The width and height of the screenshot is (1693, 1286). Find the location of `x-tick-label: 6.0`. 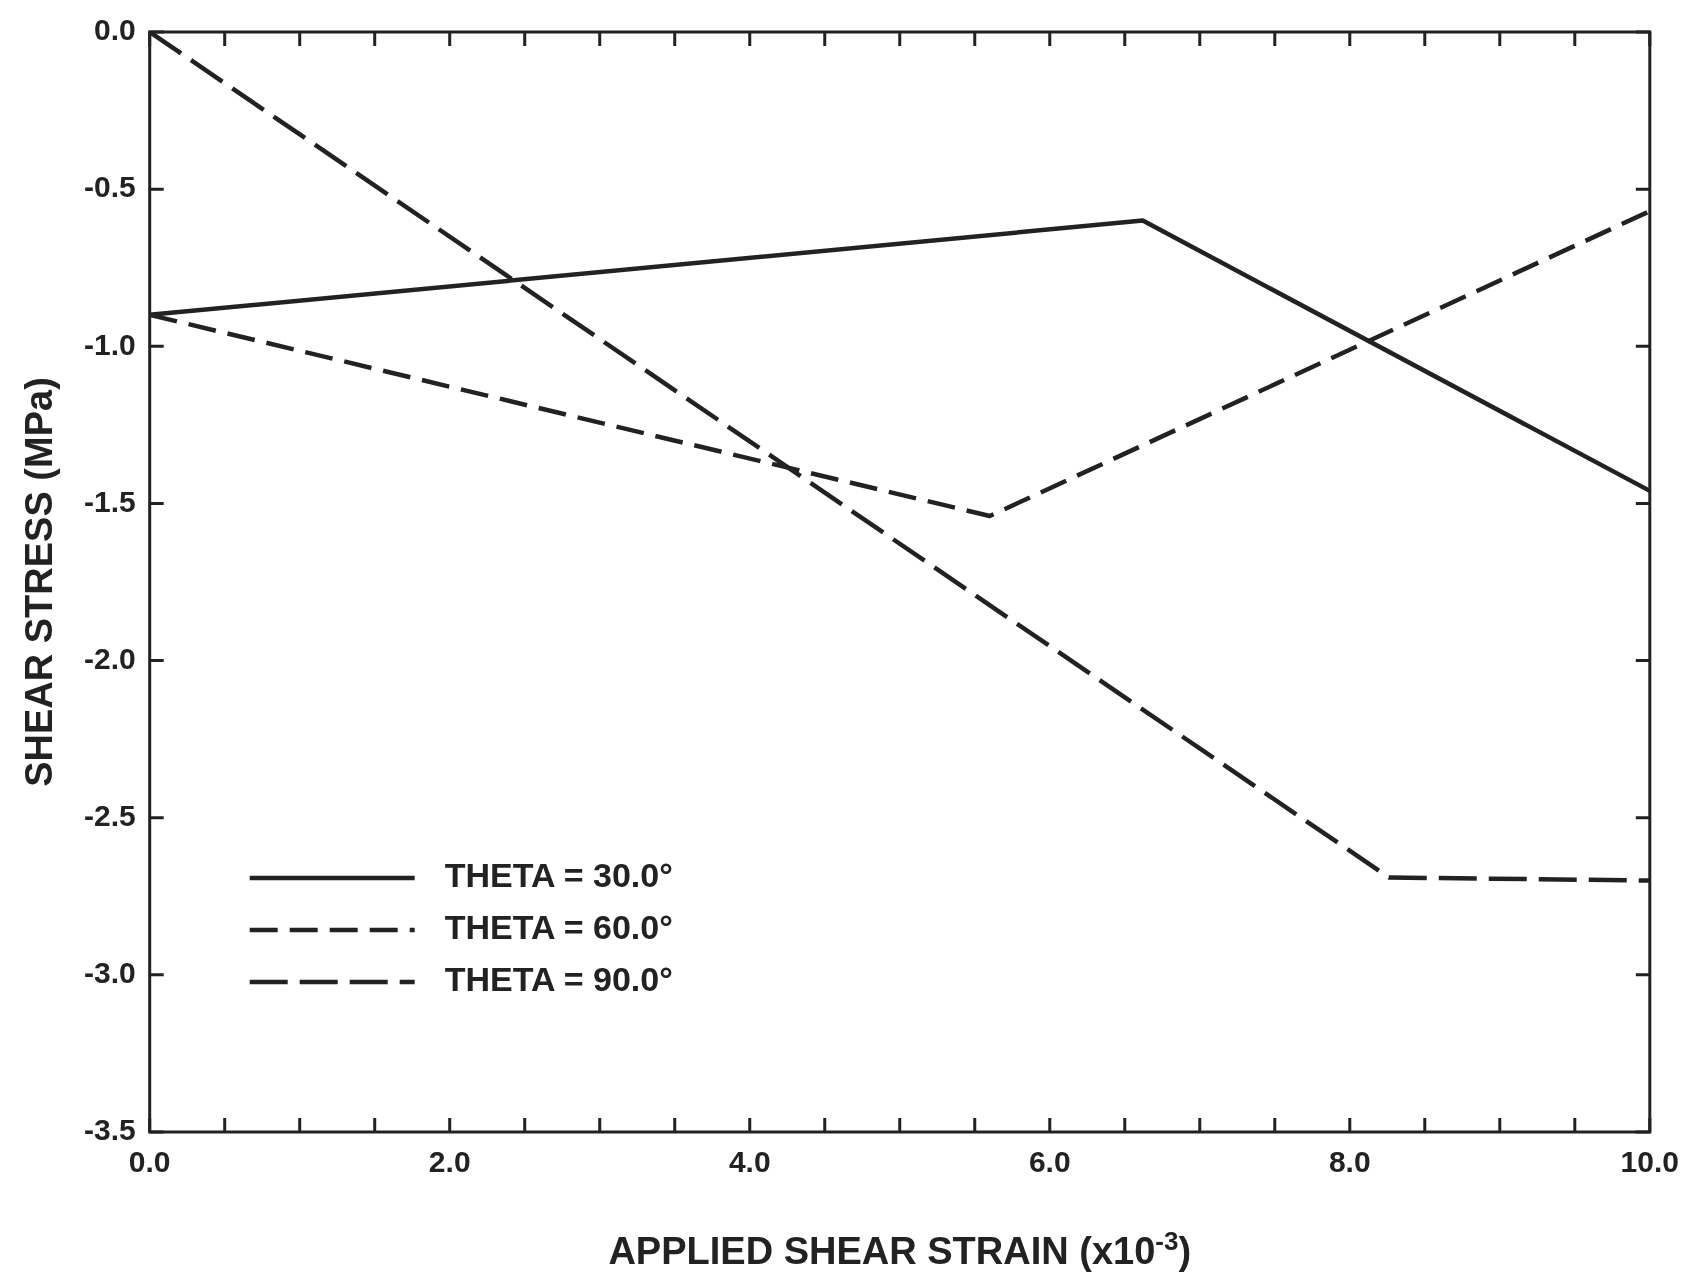

x-tick-label: 6.0 is located at coordinates (1049, 1162).